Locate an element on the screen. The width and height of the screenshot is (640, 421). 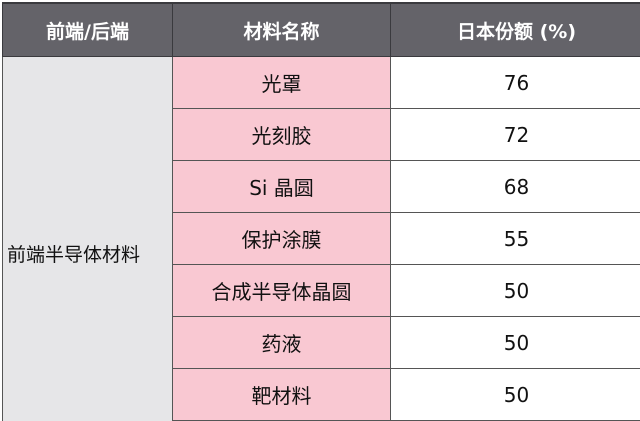
table-row: 靶材料 50 is located at coordinates (321, 394).